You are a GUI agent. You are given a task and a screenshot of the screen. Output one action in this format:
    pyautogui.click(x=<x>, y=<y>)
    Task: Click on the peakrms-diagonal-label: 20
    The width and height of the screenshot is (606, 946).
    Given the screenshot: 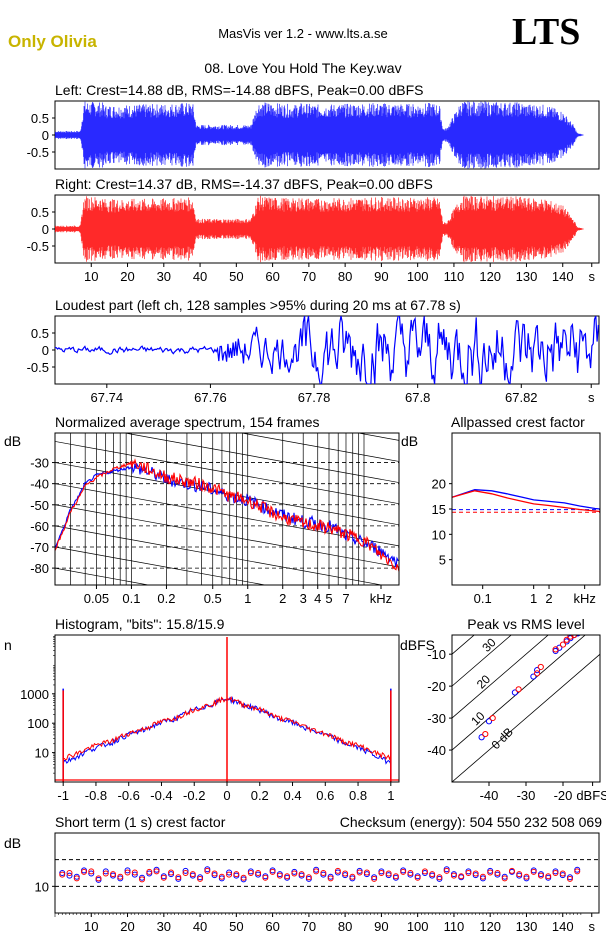 What is the action you would take?
    pyautogui.click(x=484, y=682)
    